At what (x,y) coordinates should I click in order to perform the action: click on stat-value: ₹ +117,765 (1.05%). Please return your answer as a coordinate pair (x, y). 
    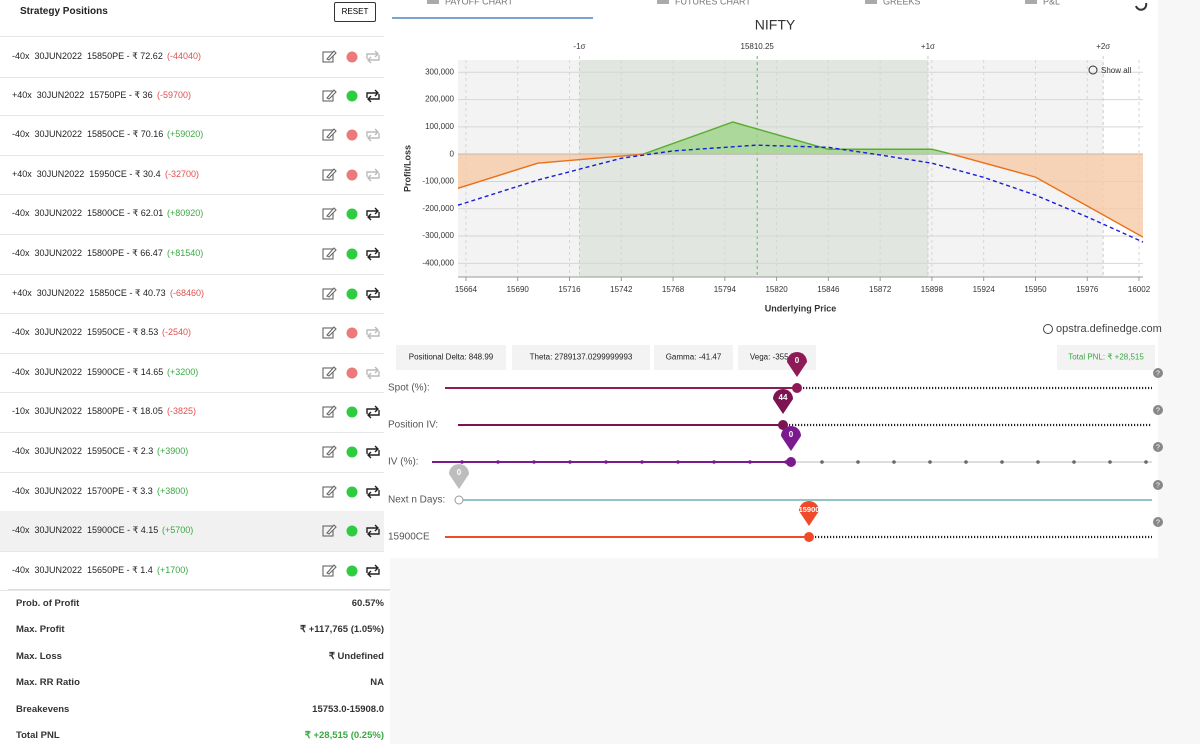
    Looking at the image, I should click on (342, 630).